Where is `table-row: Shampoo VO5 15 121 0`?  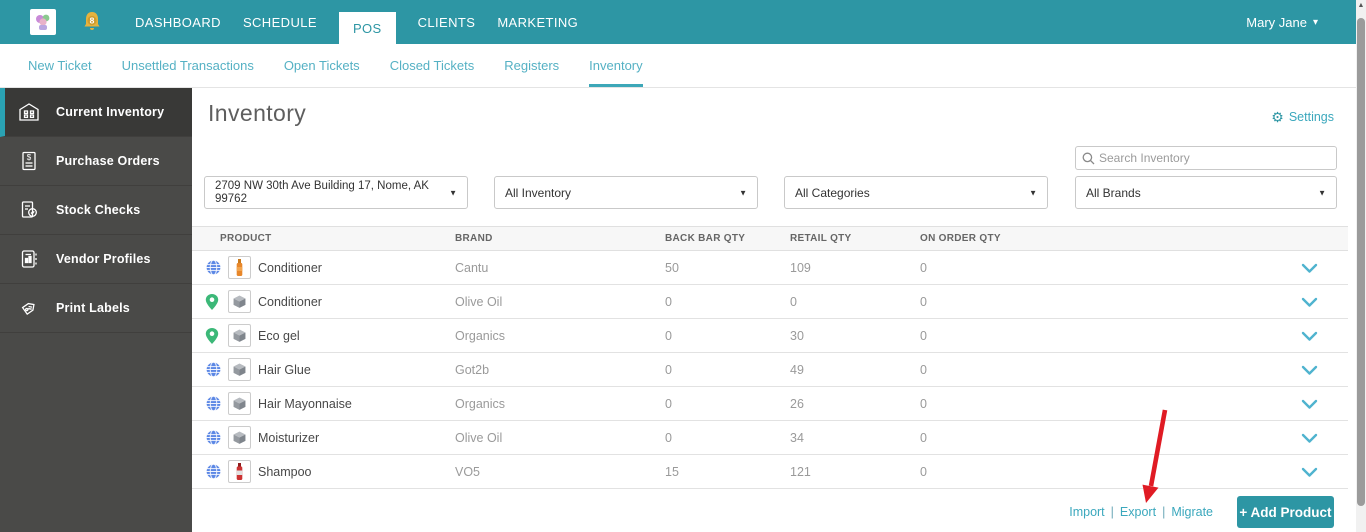
table-row: Shampoo VO5 15 121 0 is located at coordinates (770, 472).